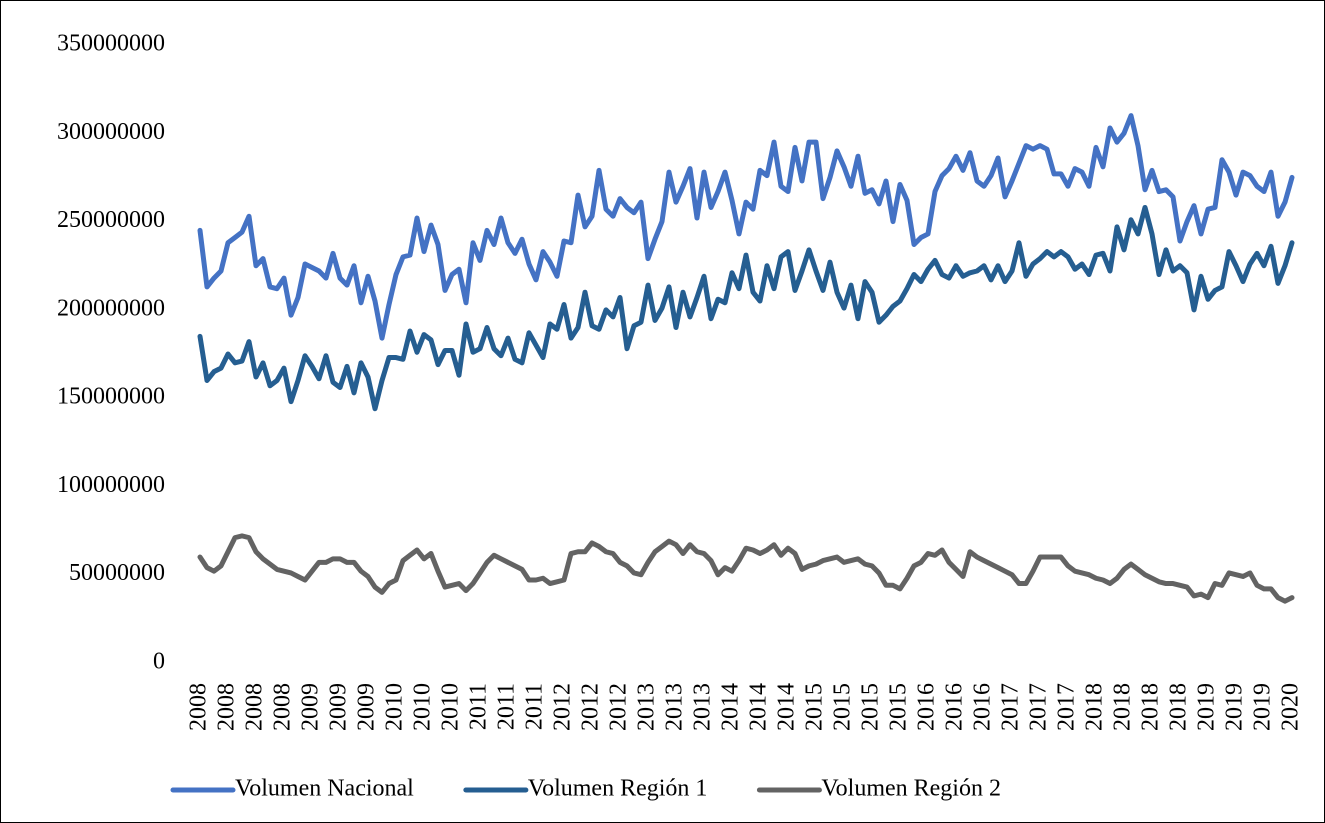 Image resolution: width=1325 pixels, height=823 pixels. I want to click on series-line, so click(746, 568).